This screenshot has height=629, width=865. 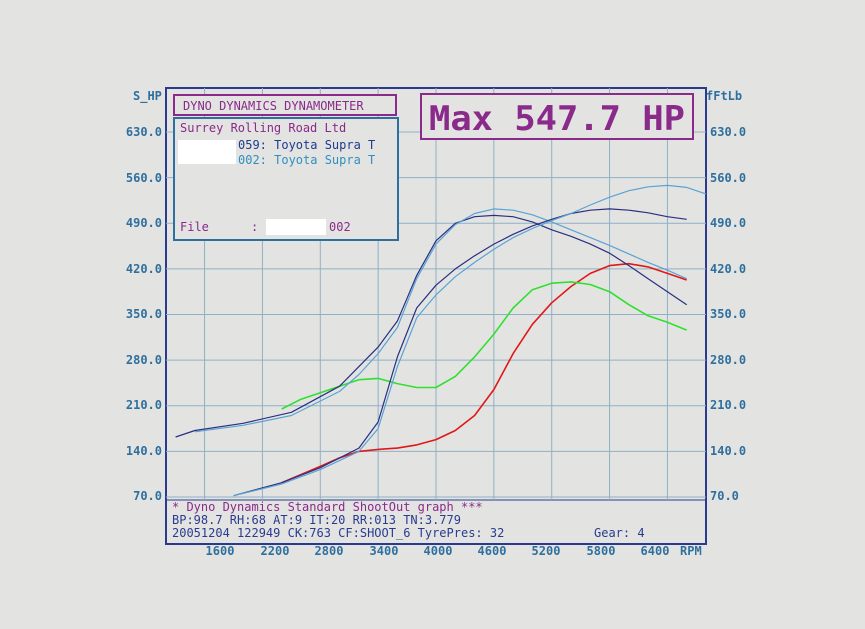 I want to click on right-tick-label: 210.0, so click(x=728, y=405).